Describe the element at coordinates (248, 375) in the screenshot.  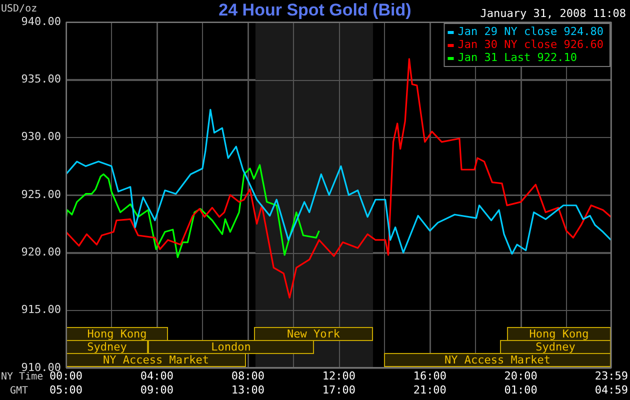
I see `x-tick-label: 08:00` at that location.